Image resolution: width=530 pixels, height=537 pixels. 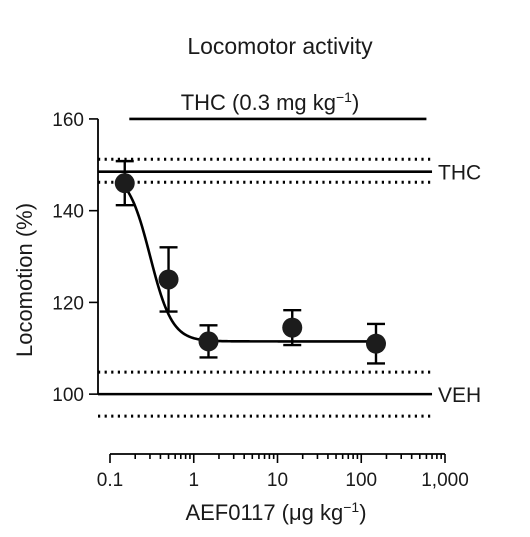 I want to click on y-axis-label: Locomotion (%), so click(x=24, y=280).